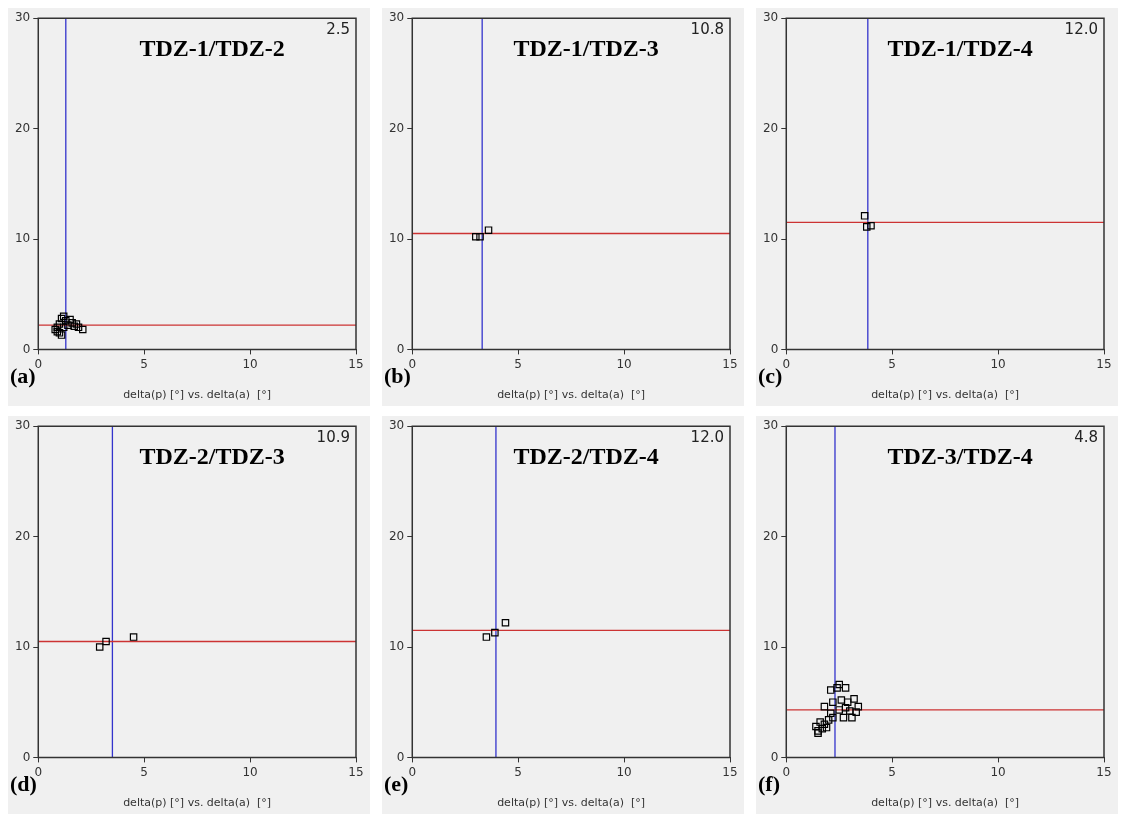  What do you see at coordinates (396, 783) in the screenshot?
I see `text: (e)` at bounding box center [396, 783].